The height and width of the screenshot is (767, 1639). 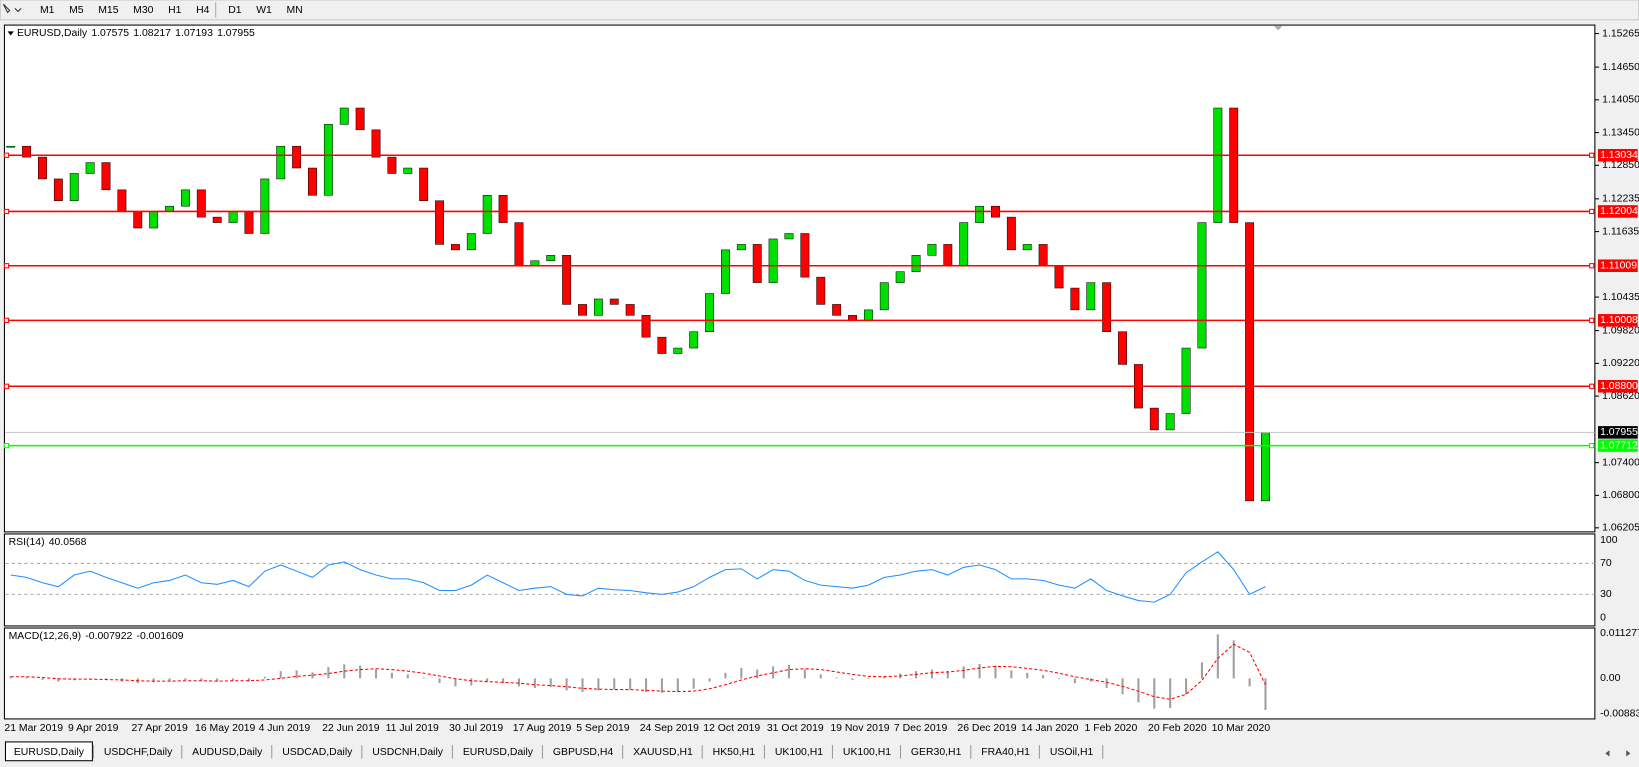 What do you see at coordinates (1241, 728) in the screenshot?
I see `x-tick-label: 10 Mar 2020` at bounding box center [1241, 728].